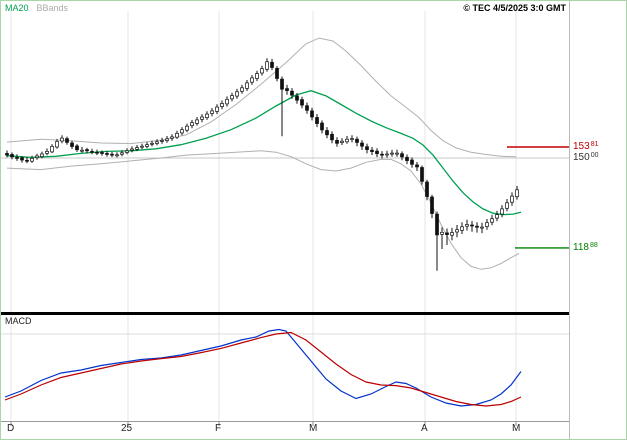 This screenshot has height=440, width=627. Describe the element at coordinates (18, 321) in the screenshot. I see `macd-panel-label: MACD` at that location.